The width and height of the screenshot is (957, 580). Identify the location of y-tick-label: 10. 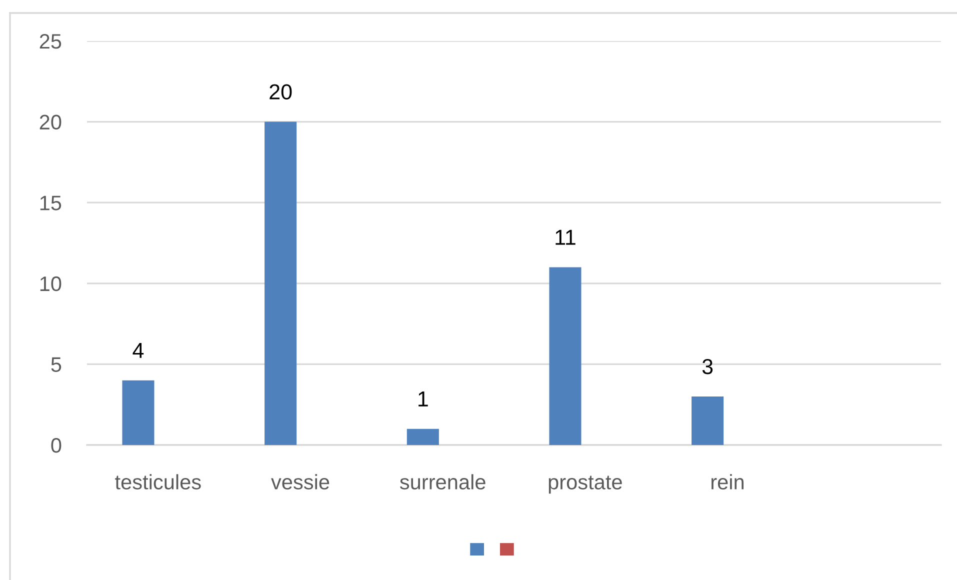
(51, 284).